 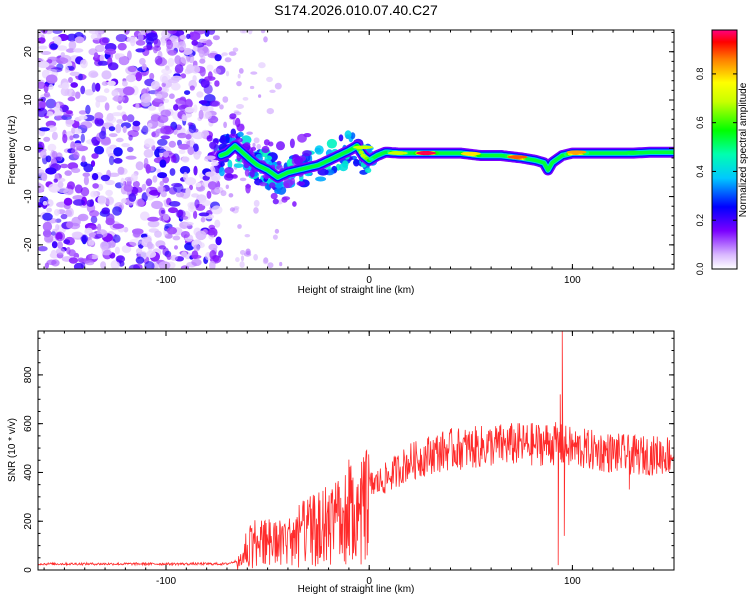 I want to click on snr-y-label: SNR (10 * v/v), so click(x=12, y=450).